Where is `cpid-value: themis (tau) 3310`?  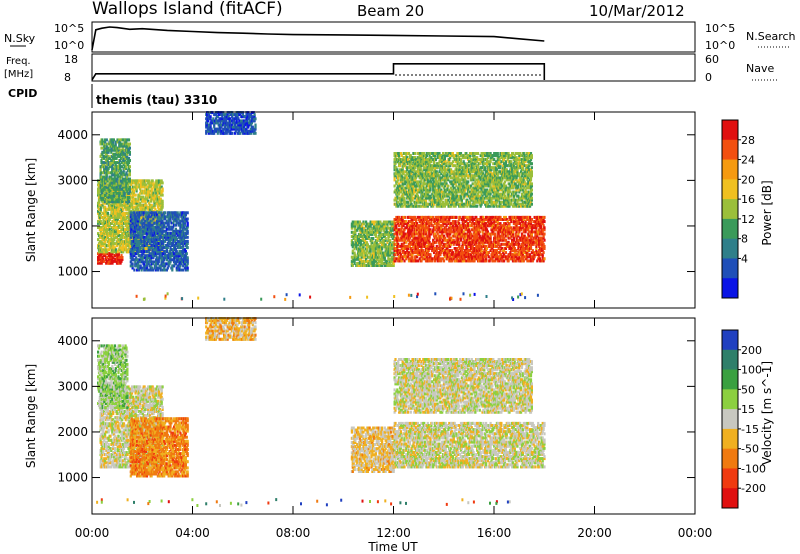
cpid-value: themis (tau) 3310 is located at coordinates (156, 100).